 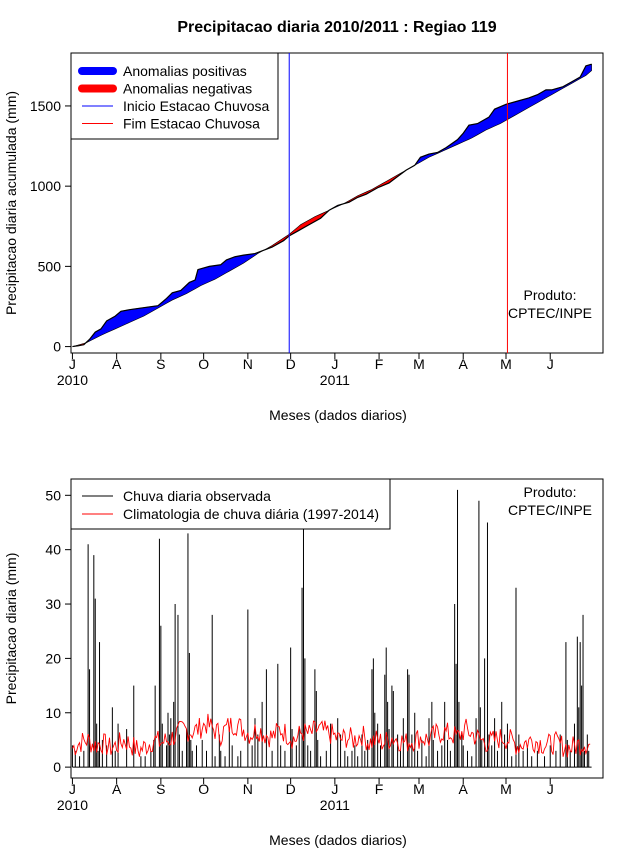 What do you see at coordinates (187, 89) in the screenshot?
I see `legend-label: Anomalias negativas` at bounding box center [187, 89].